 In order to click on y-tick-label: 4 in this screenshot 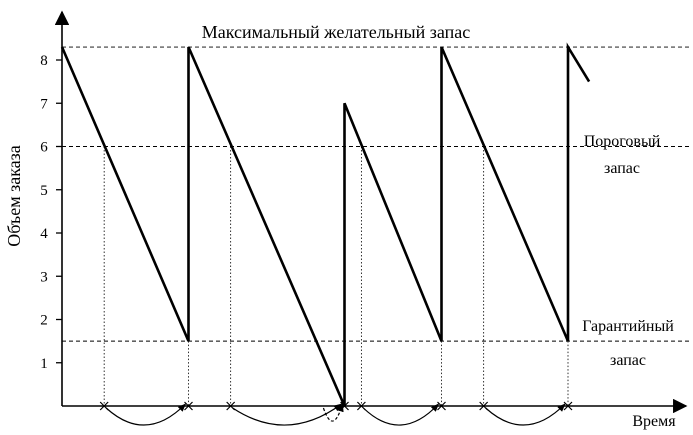, I will do `click(44, 234)`.